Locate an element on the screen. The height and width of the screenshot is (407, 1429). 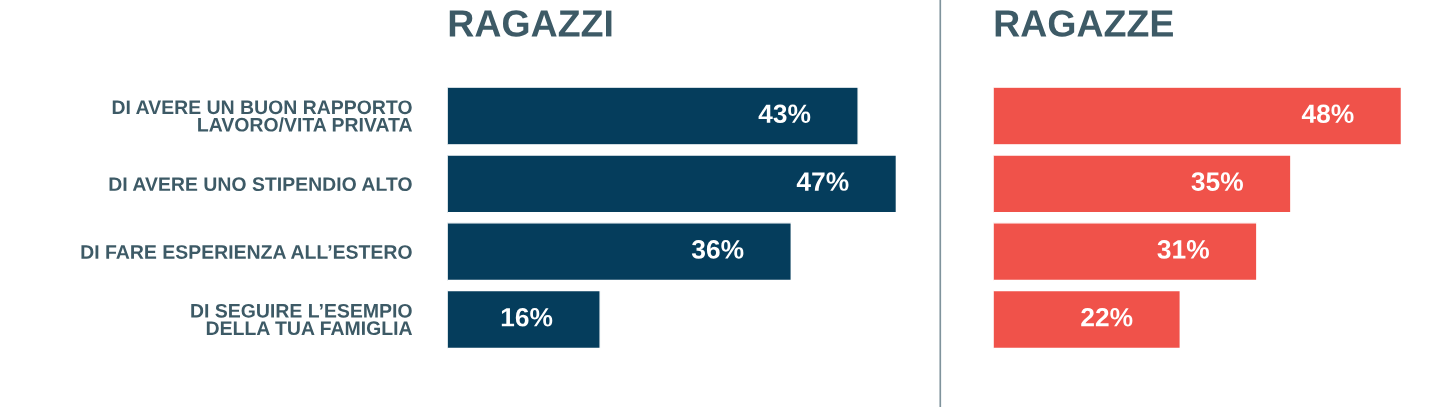
data-label: 22% is located at coordinates (1107, 317).